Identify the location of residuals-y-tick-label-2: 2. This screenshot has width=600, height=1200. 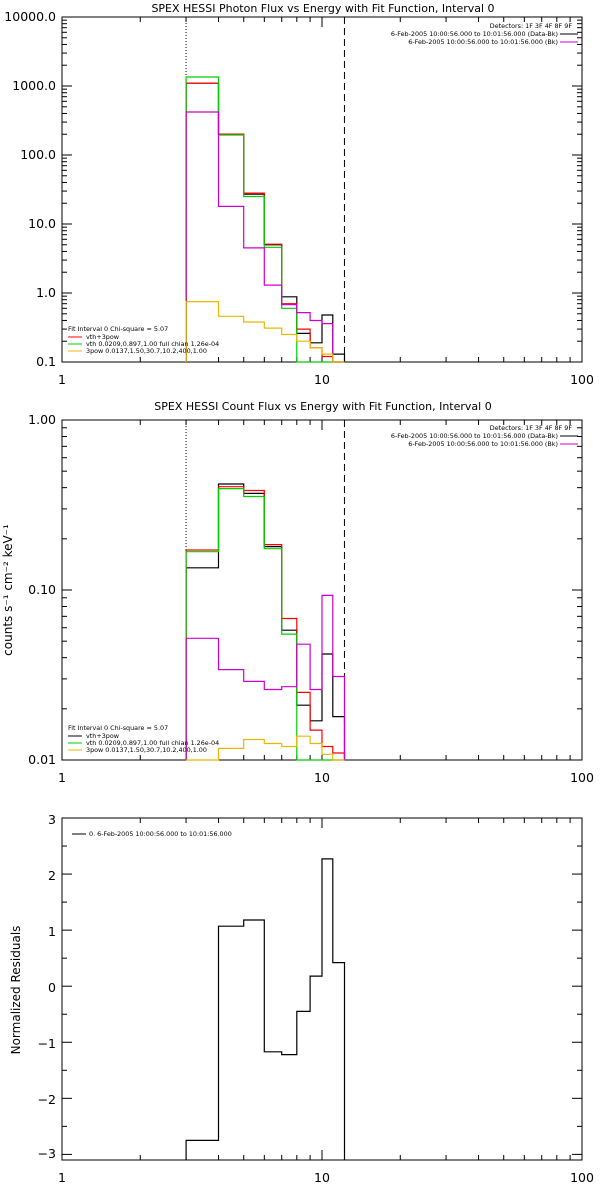
(52, 875).